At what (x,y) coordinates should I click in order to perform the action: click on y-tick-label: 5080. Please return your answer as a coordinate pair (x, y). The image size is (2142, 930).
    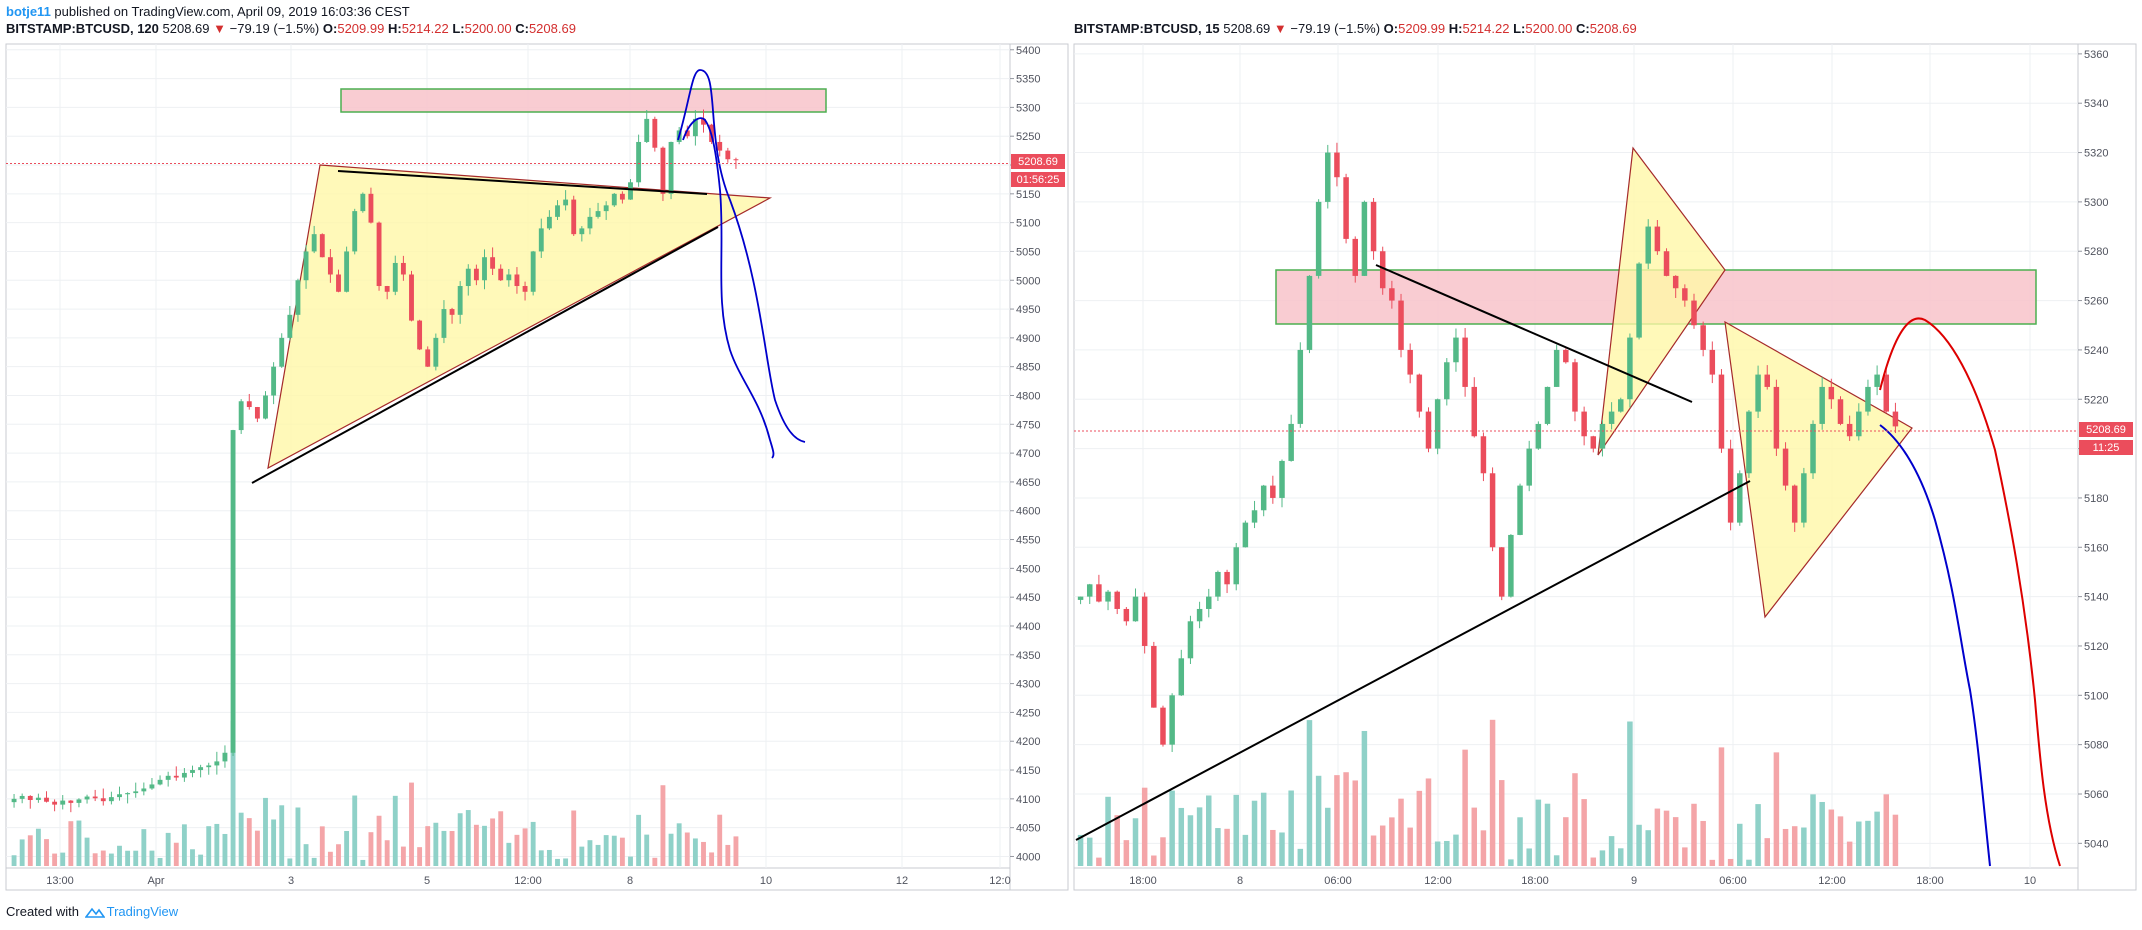
    Looking at the image, I should click on (2096, 746).